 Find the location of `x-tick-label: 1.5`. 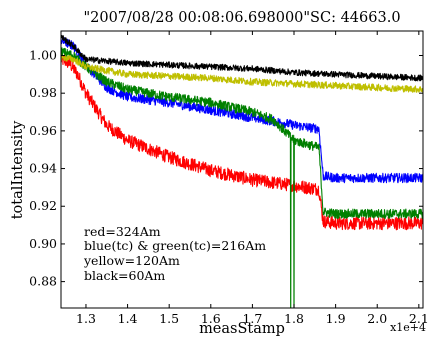

x-tick-label: 1.5 is located at coordinates (169, 318).